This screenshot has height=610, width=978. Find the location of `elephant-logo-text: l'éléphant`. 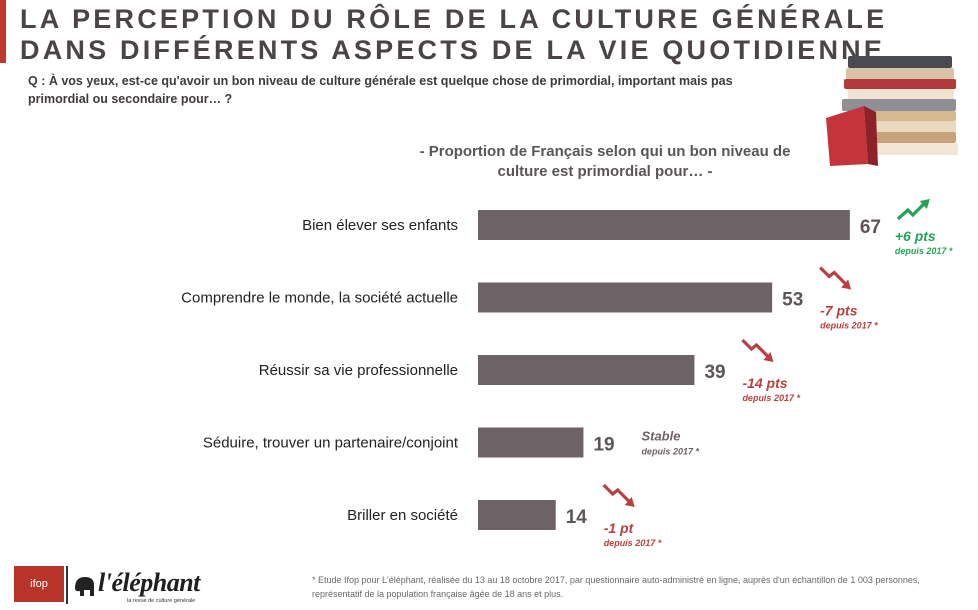

elephant-logo-text: l'éléphant is located at coordinates (149, 582).